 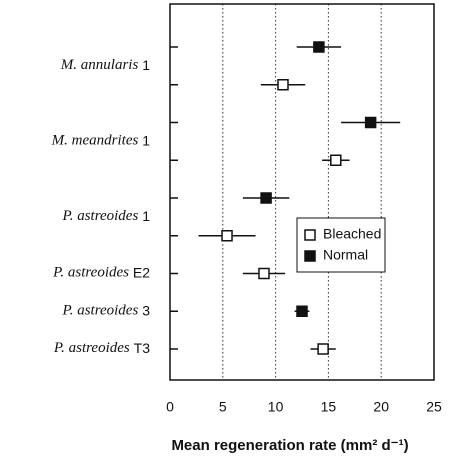 I want to click on category-name: M. annularis, so click(x=99, y=65).